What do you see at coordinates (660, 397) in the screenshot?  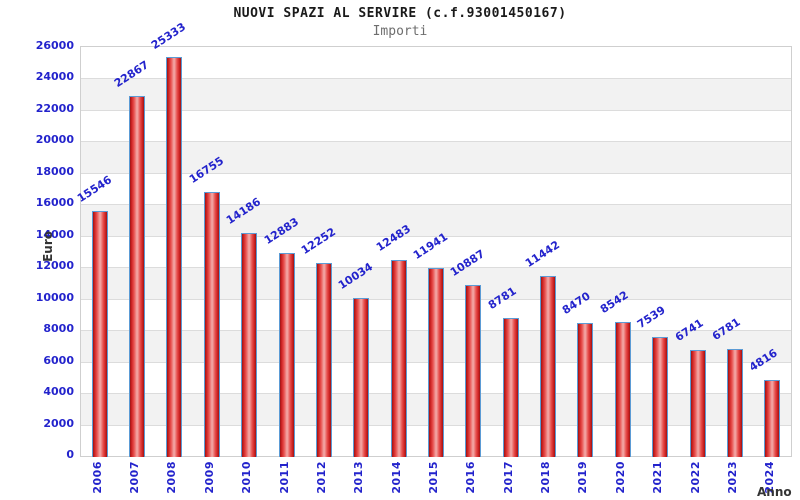 I see `bar-2021` at bounding box center [660, 397].